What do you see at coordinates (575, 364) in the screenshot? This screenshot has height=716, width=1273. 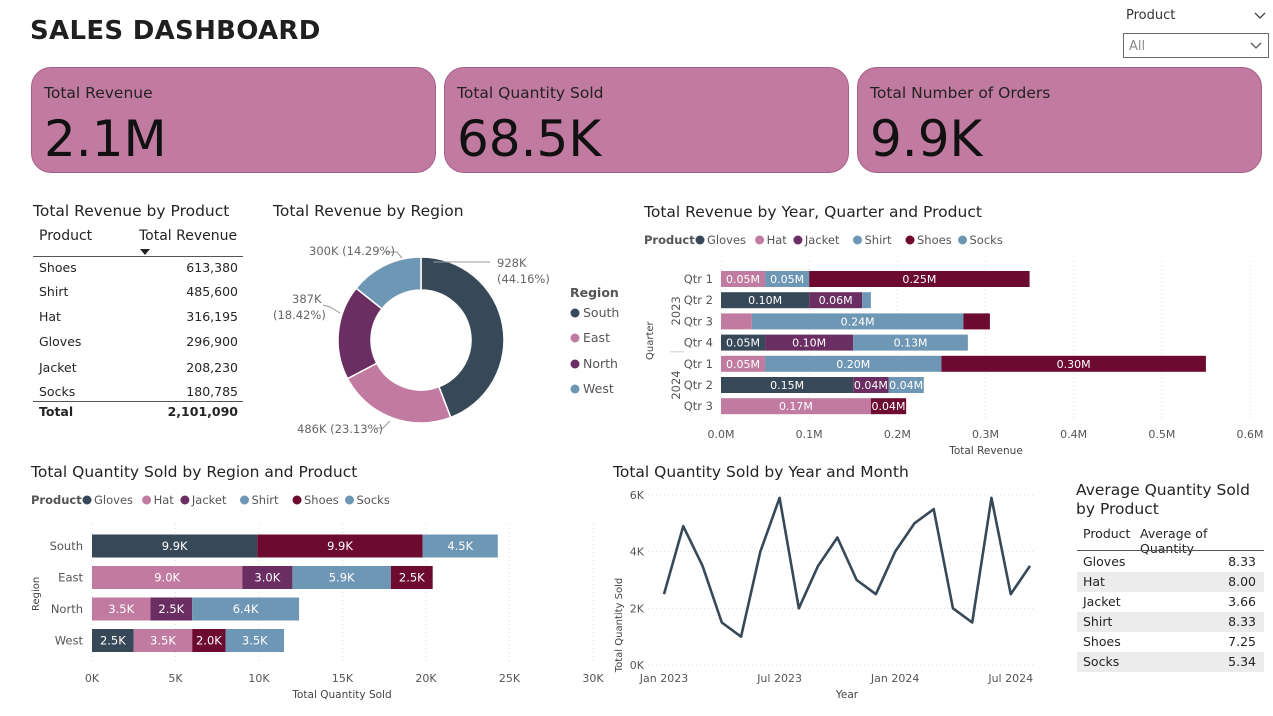 I see `legend-marker-north` at bounding box center [575, 364].